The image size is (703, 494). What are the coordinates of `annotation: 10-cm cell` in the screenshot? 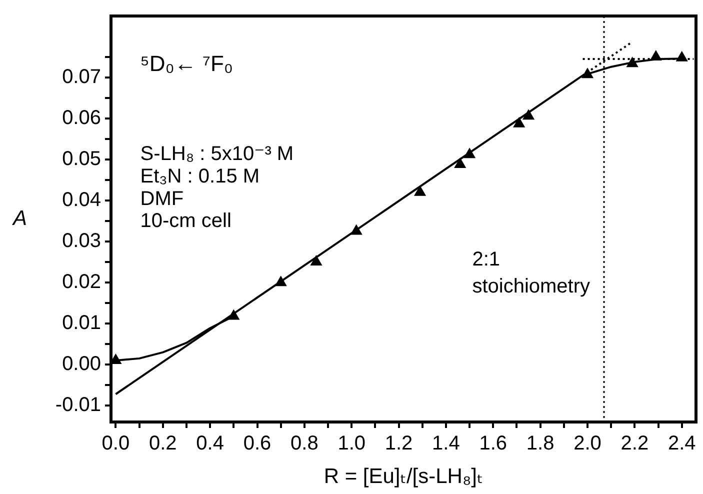 It's located at (186, 221).